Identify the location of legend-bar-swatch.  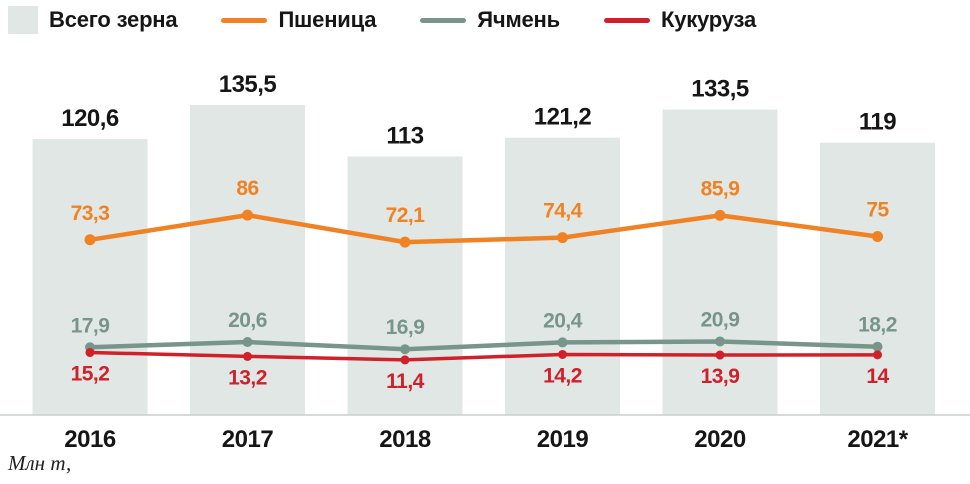
(23, 20).